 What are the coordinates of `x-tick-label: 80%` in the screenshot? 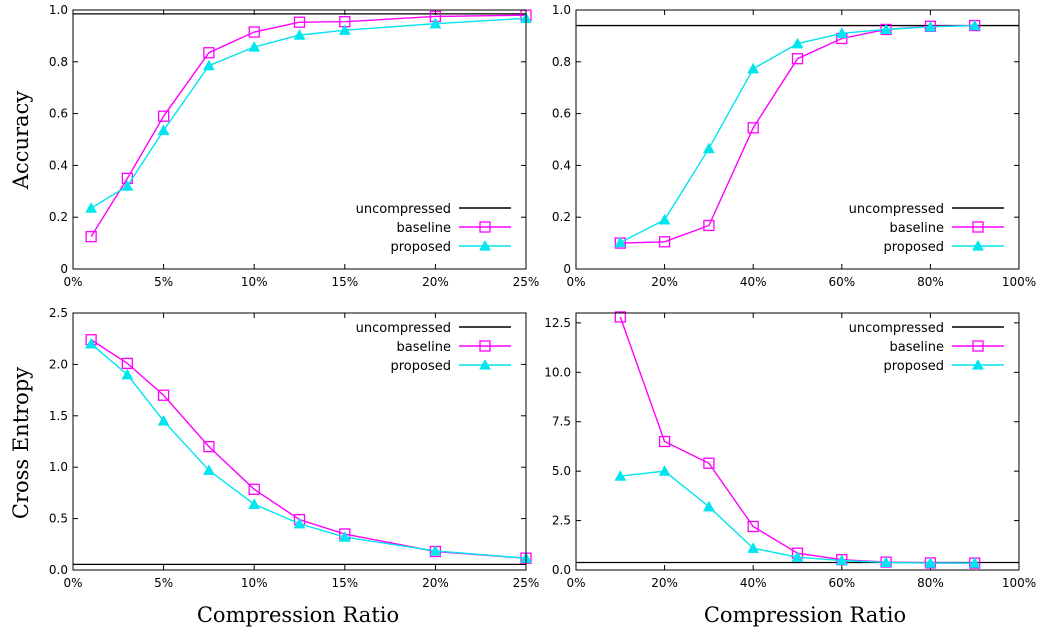 It's located at (930, 282).